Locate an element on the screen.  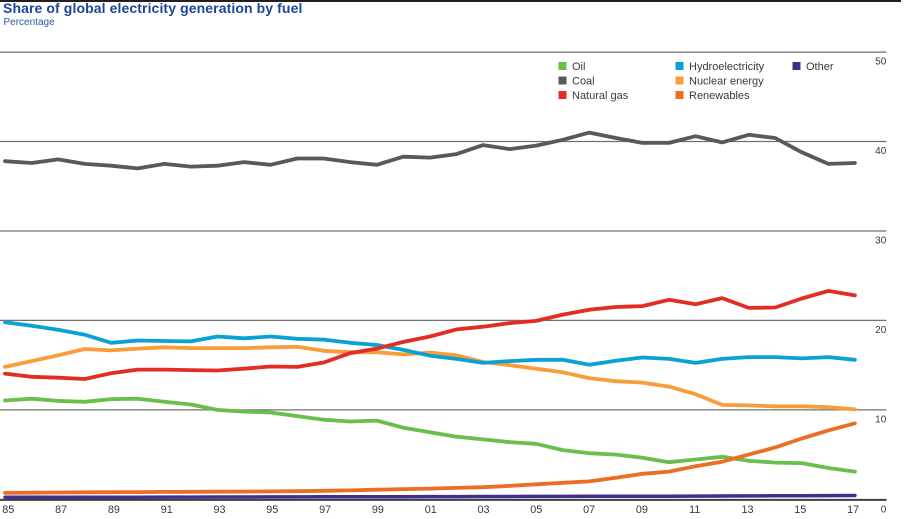
svg-text: Other is located at coordinates (820, 67).